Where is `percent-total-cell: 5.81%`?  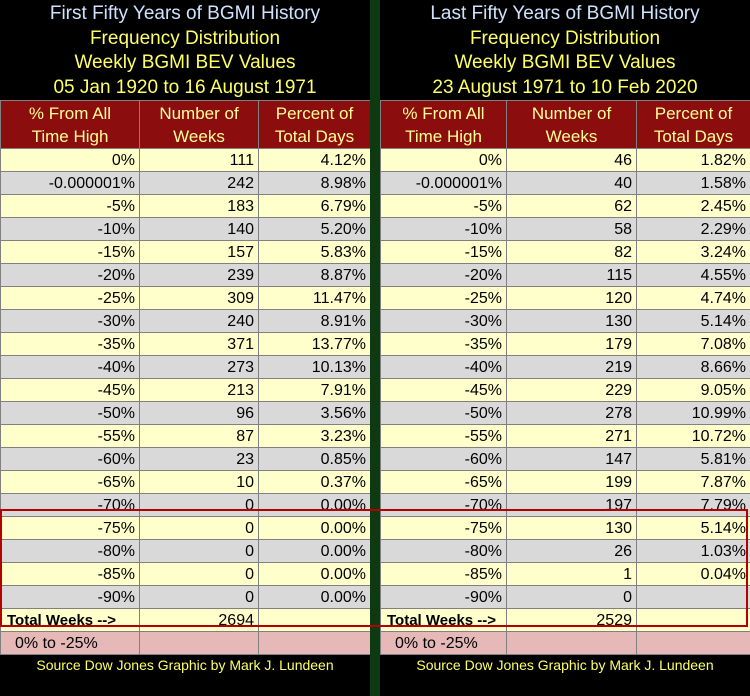 percent-total-cell: 5.81% is located at coordinates (693, 459).